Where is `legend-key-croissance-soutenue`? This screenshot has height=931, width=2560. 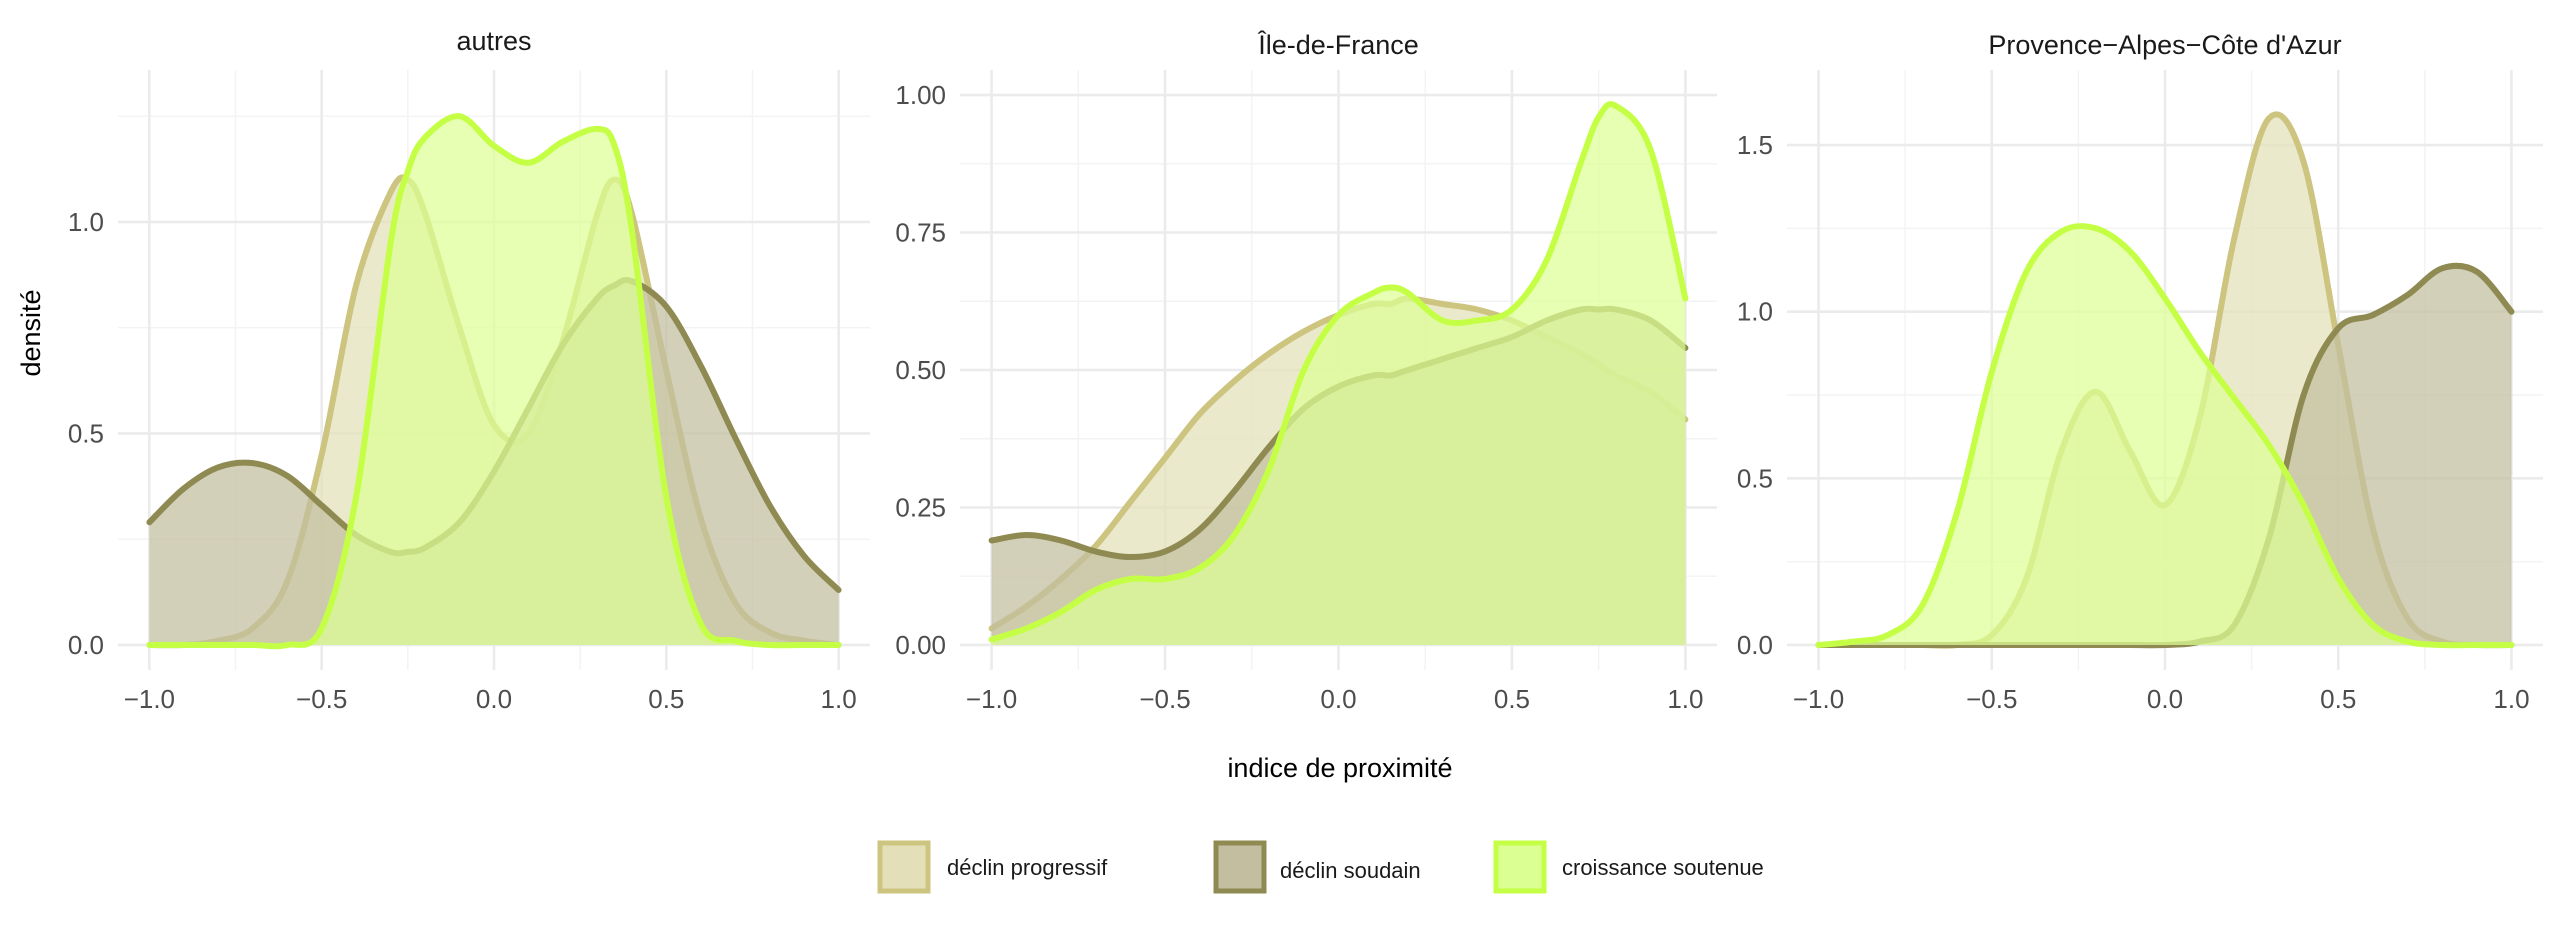
legend-key-croissance-soutenue is located at coordinates (1520, 867).